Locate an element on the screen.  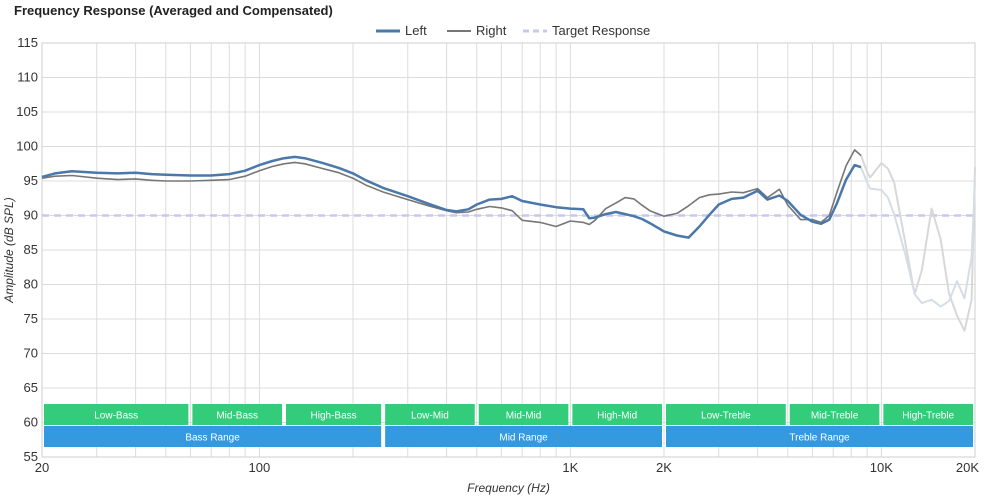
band-label: High-Bass is located at coordinates (334, 416).